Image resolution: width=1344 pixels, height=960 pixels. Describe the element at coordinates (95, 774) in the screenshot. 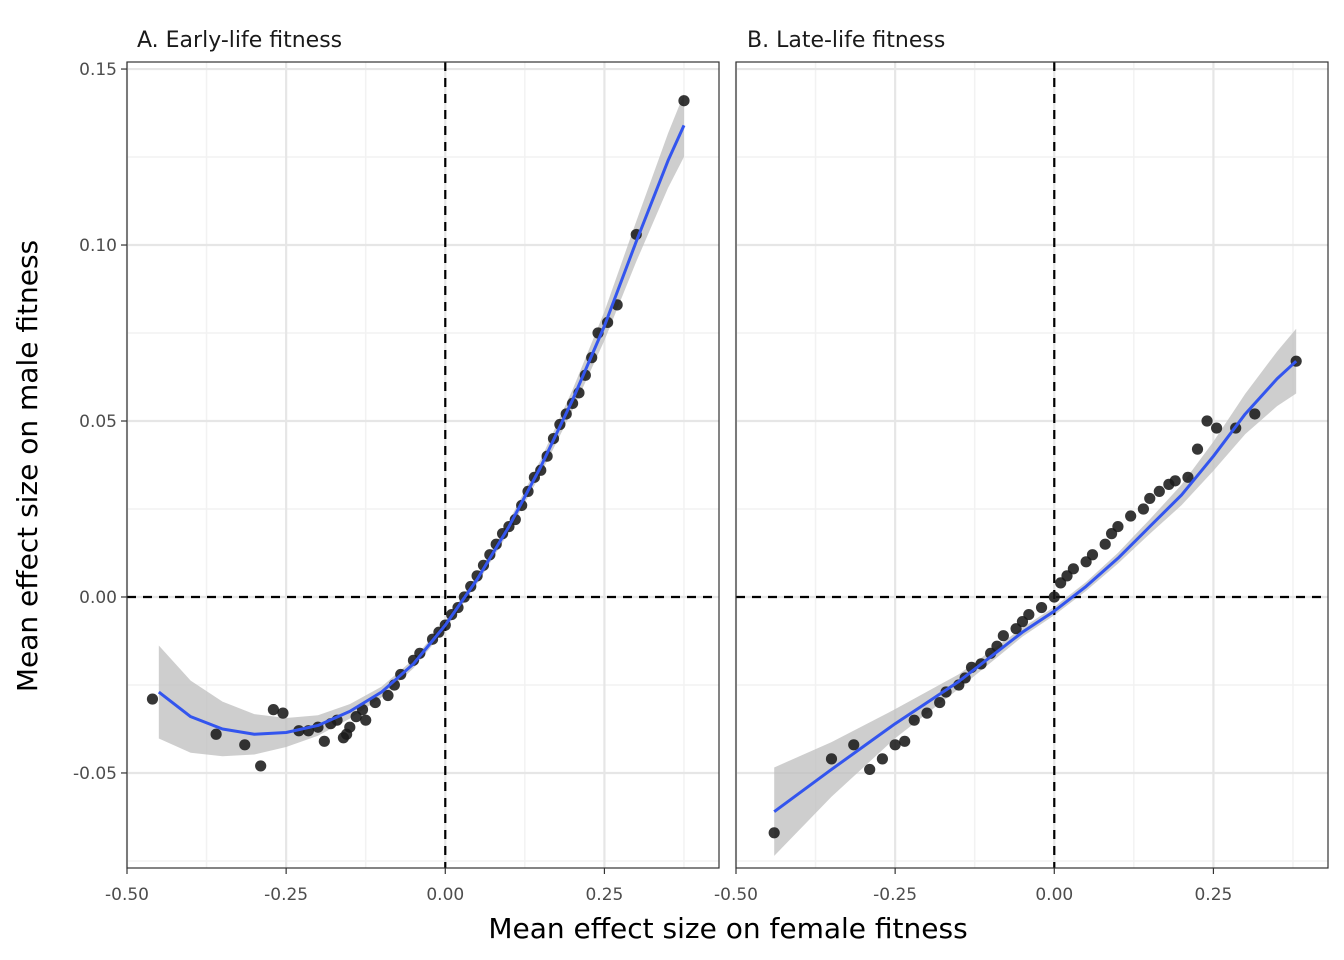

I see `y-tick-label: -0.05` at that location.